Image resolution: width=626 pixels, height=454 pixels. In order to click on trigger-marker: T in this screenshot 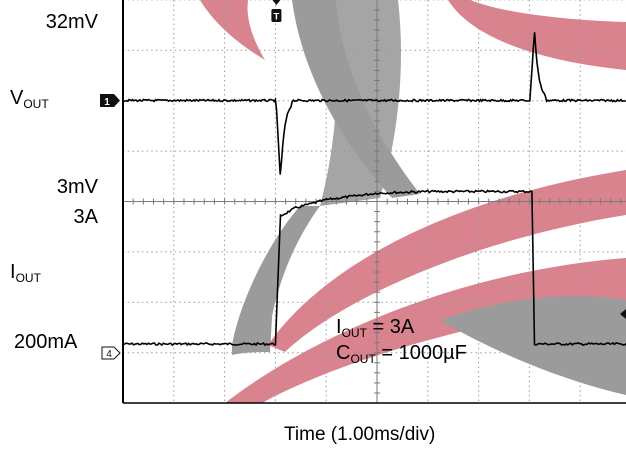, I will do `click(276, 11)`.